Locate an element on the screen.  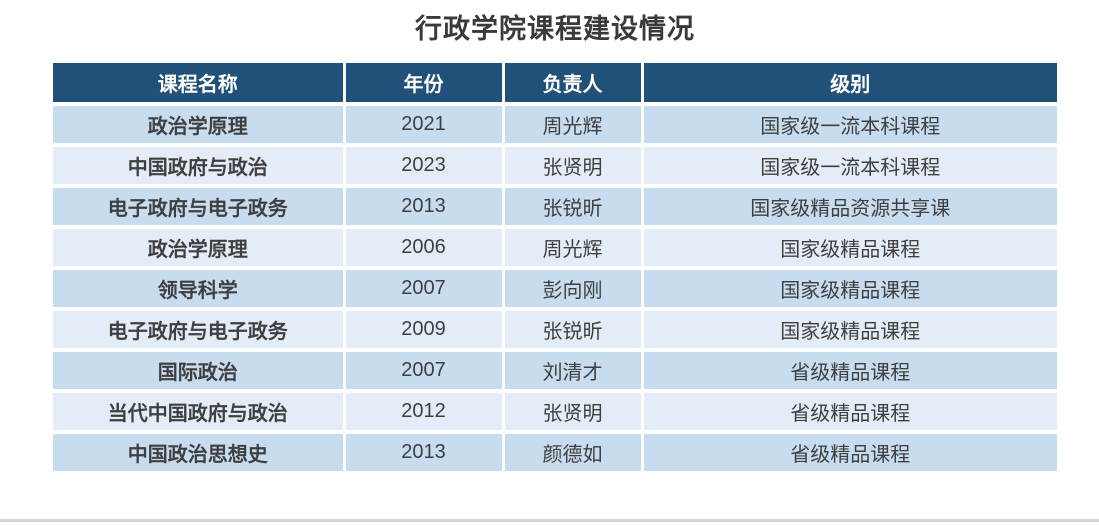
table-row: 政治学原理 2006 周光辉 国家级精品课程 is located at coordinates (555, 248).